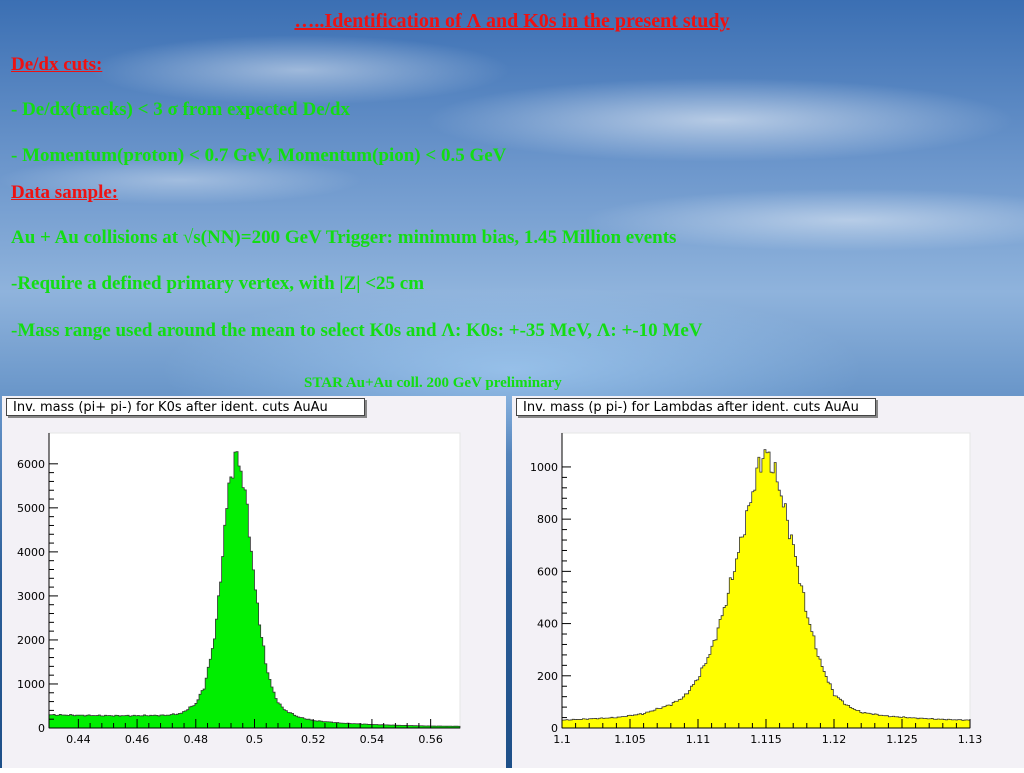 The height and width of the screenshot is (773, 1024). I want to click on lambda-x-tick-label: 1.13, so click(970, 739).